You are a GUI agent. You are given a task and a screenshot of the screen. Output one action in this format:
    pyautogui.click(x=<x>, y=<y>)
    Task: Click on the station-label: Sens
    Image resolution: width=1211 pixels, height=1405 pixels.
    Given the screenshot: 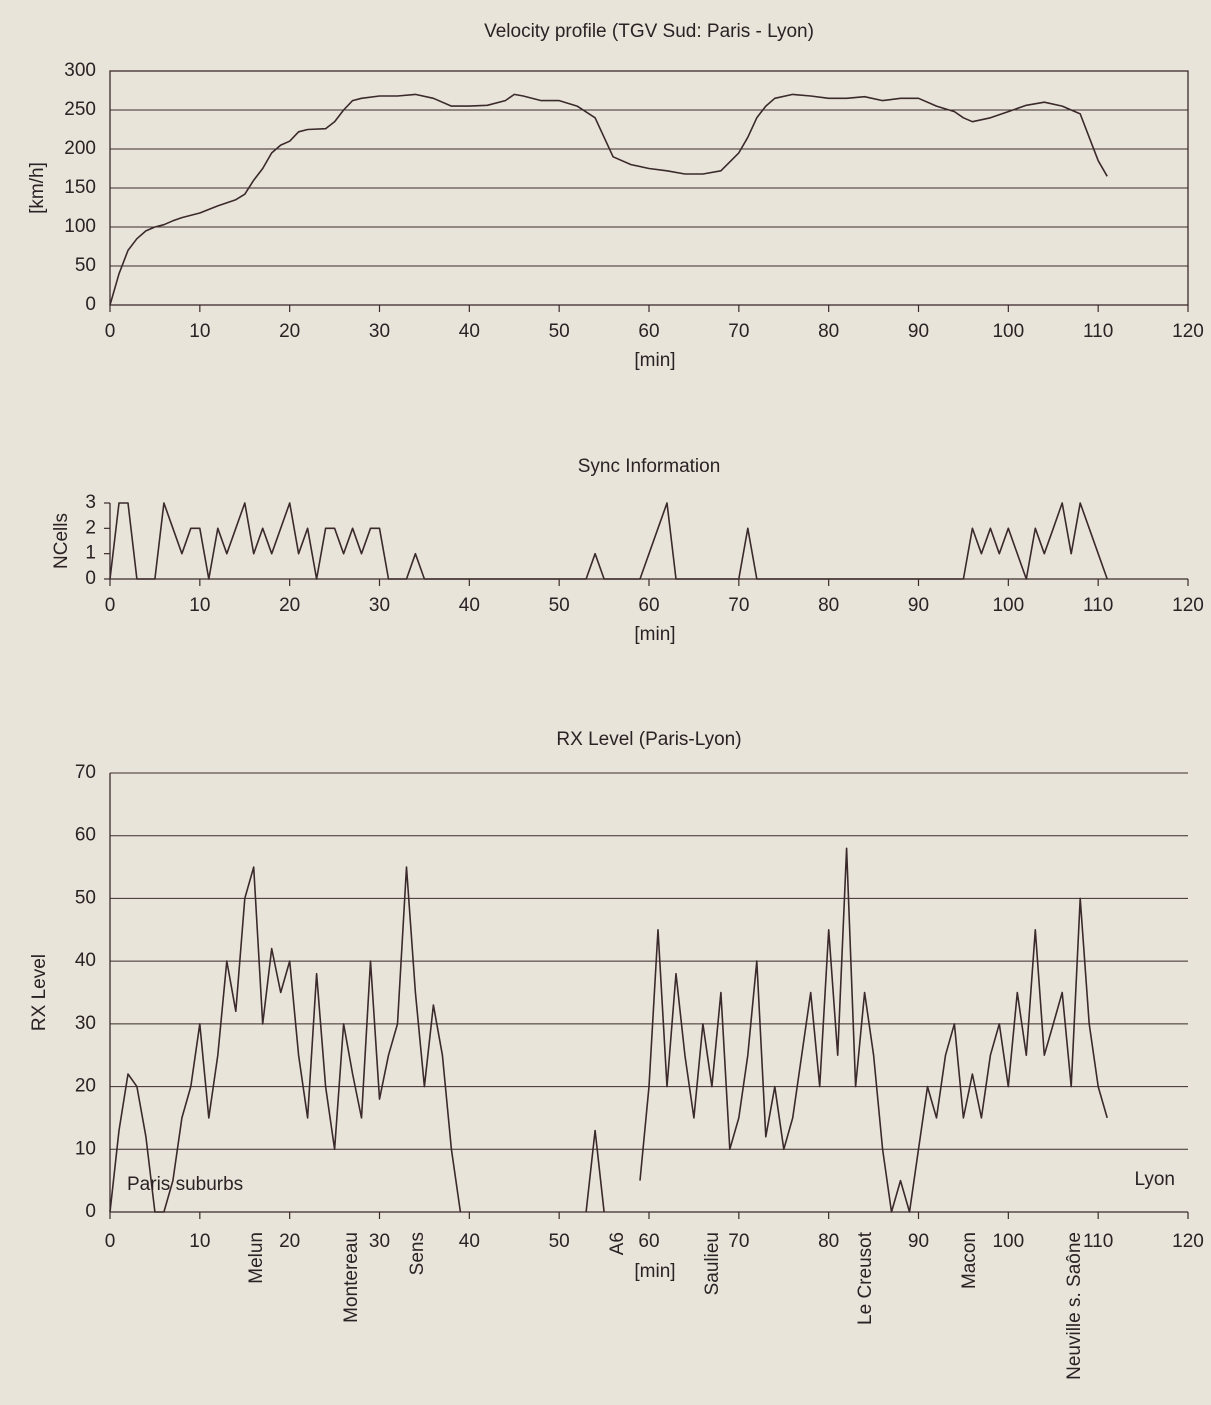 What is the action you would take?
    pyautogui.click(x=417, y=1253)
    